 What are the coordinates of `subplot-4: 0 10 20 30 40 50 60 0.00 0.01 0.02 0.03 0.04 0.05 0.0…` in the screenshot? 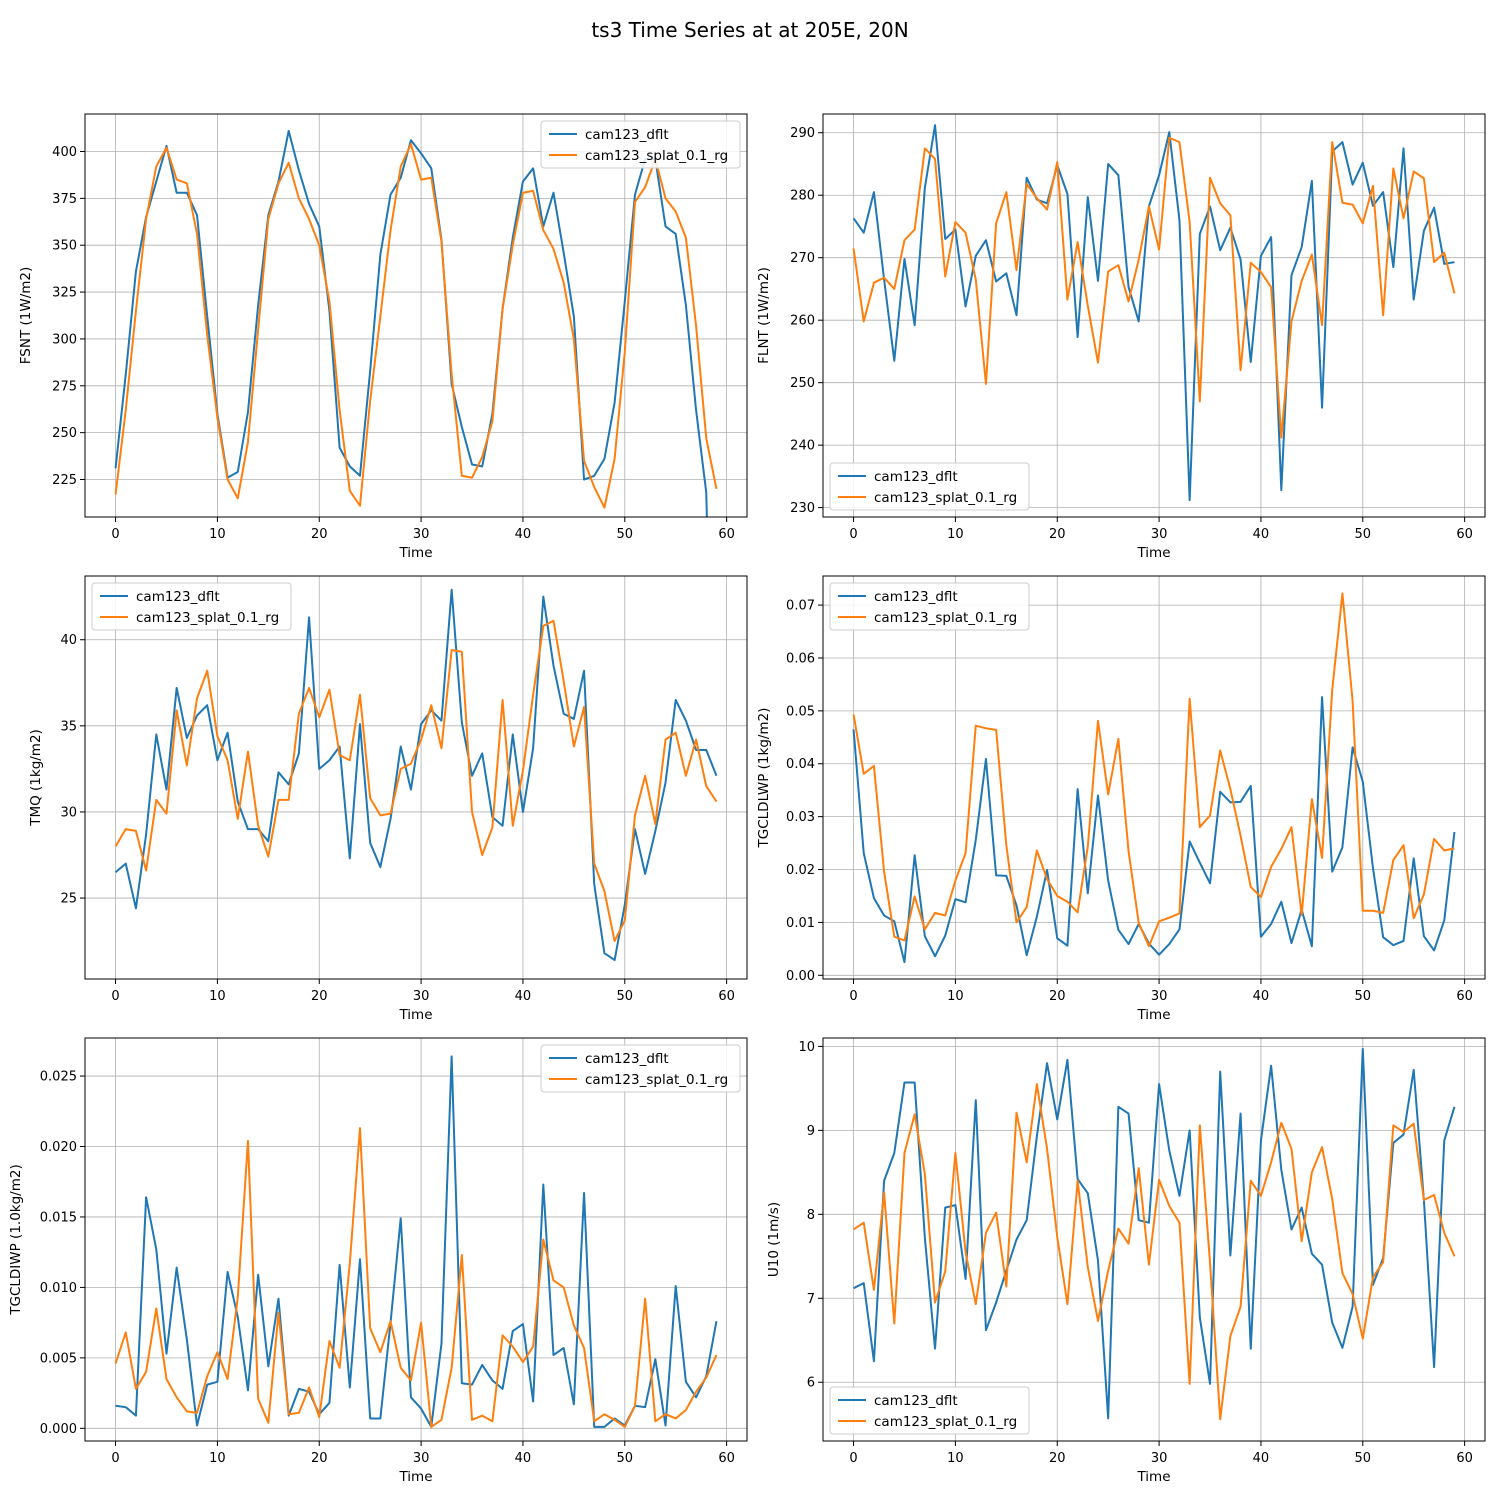 It's located at (1121, 799).